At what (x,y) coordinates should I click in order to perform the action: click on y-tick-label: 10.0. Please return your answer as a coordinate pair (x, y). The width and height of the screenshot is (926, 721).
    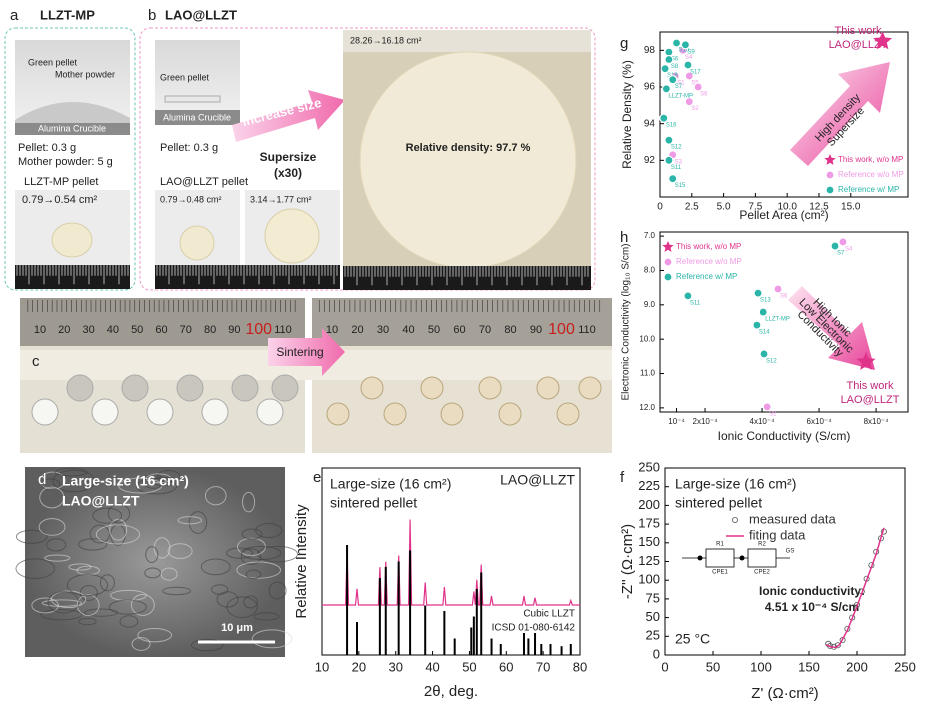
    Looking at the image, I should click on (647, 338).